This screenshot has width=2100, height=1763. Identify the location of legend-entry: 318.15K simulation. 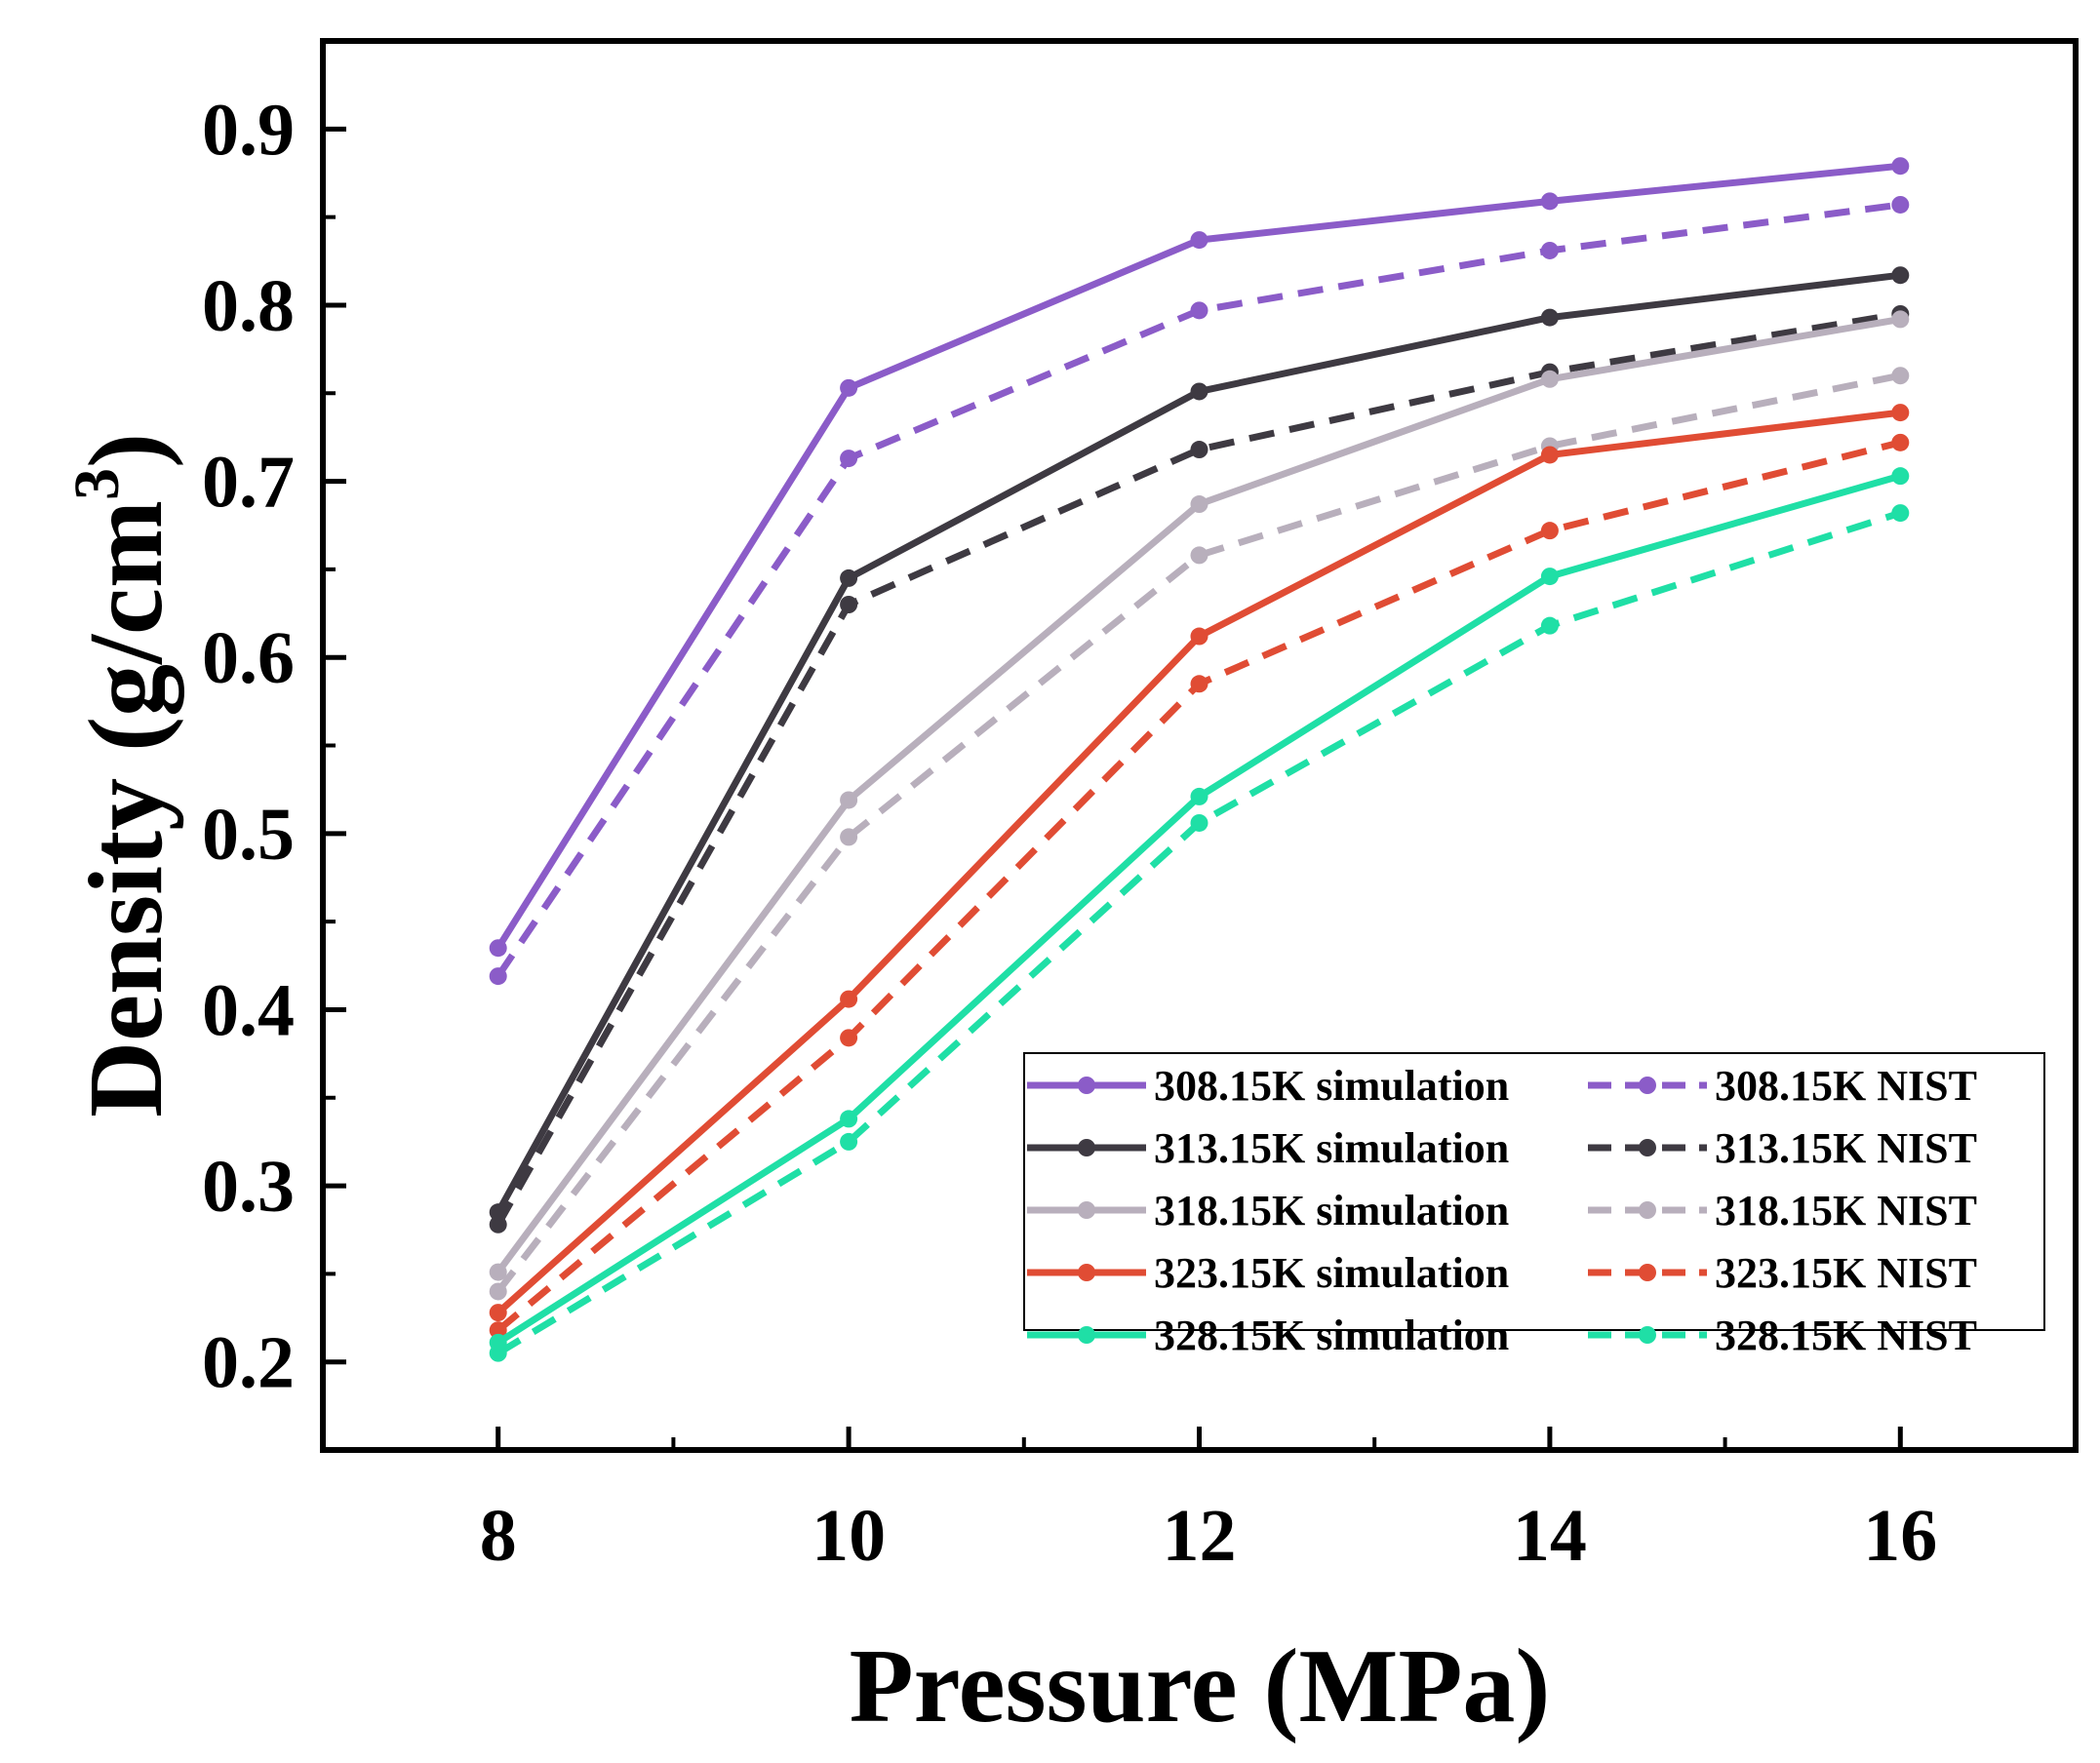
(1268, 1210).